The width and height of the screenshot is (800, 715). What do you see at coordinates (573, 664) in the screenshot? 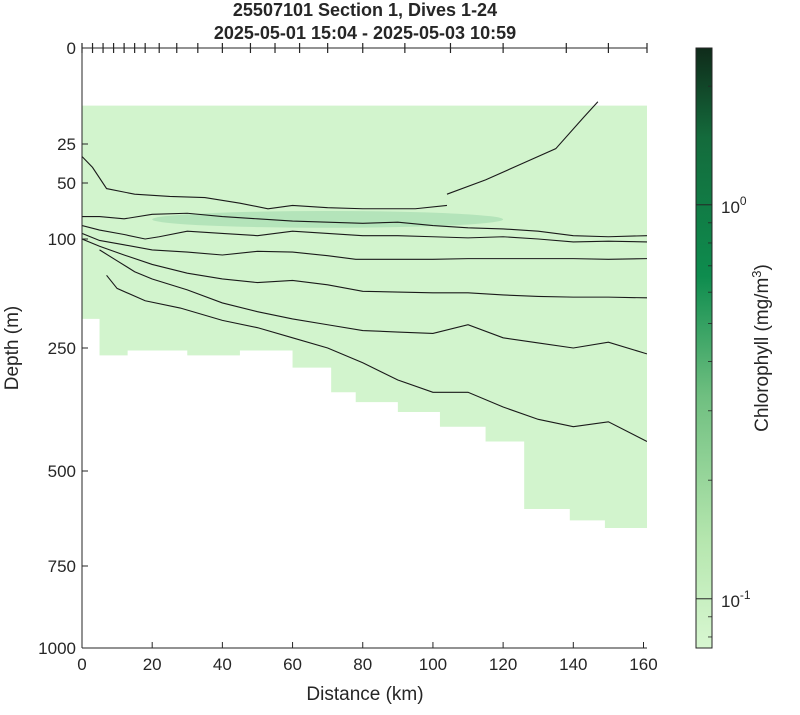
I see `x-tick-label: 140` at bounding box center [573, 664].